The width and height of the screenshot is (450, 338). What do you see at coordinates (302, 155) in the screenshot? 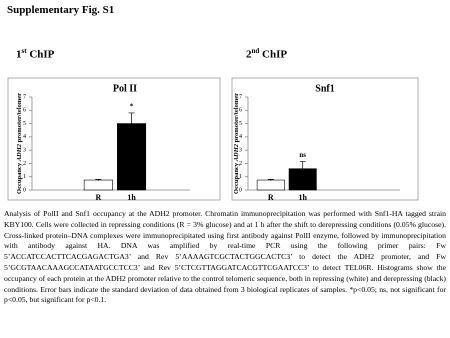
I see `annotation: ns` at bounding box center [302, 155].